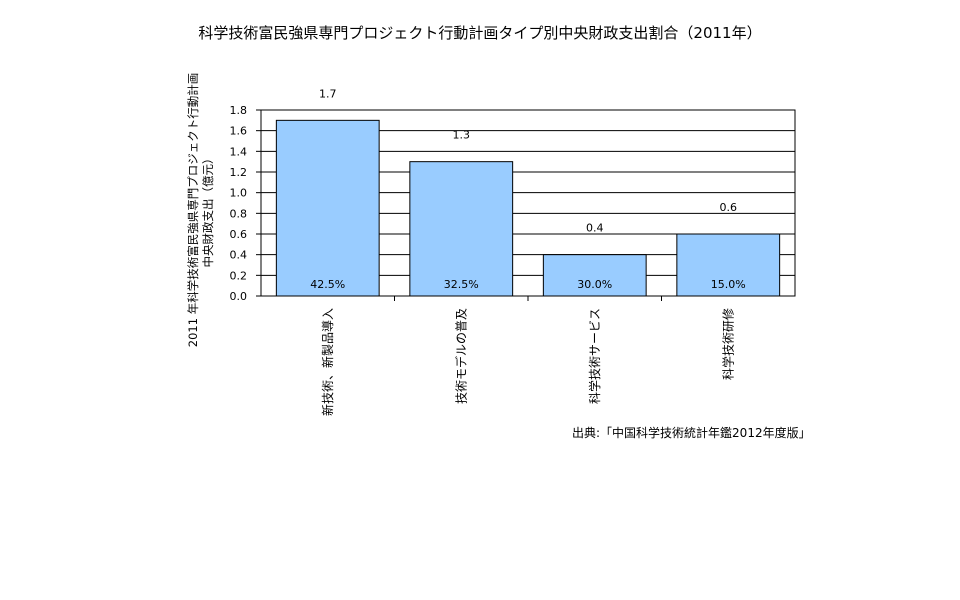 Image resolution: width=960 pixels, height=600 pixels. What do you see at coordinates (727, 344) in the screenshot?
I see `category-label: 科学技術研修` at bounding box center [727, 344].